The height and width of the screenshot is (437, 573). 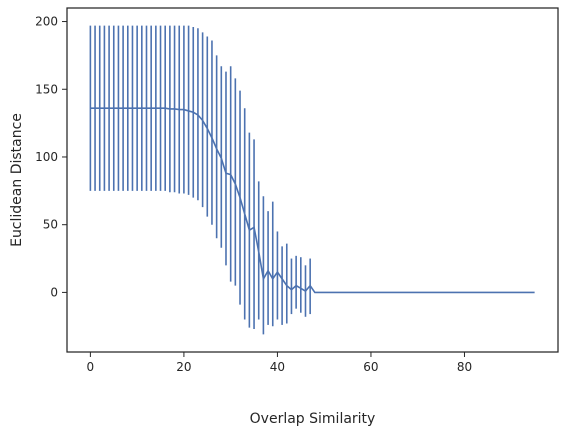 What do you see at coordinates (54, 292) in the screenshot?
I see `y-tick-label: 0` at bounding box center [54, 292].